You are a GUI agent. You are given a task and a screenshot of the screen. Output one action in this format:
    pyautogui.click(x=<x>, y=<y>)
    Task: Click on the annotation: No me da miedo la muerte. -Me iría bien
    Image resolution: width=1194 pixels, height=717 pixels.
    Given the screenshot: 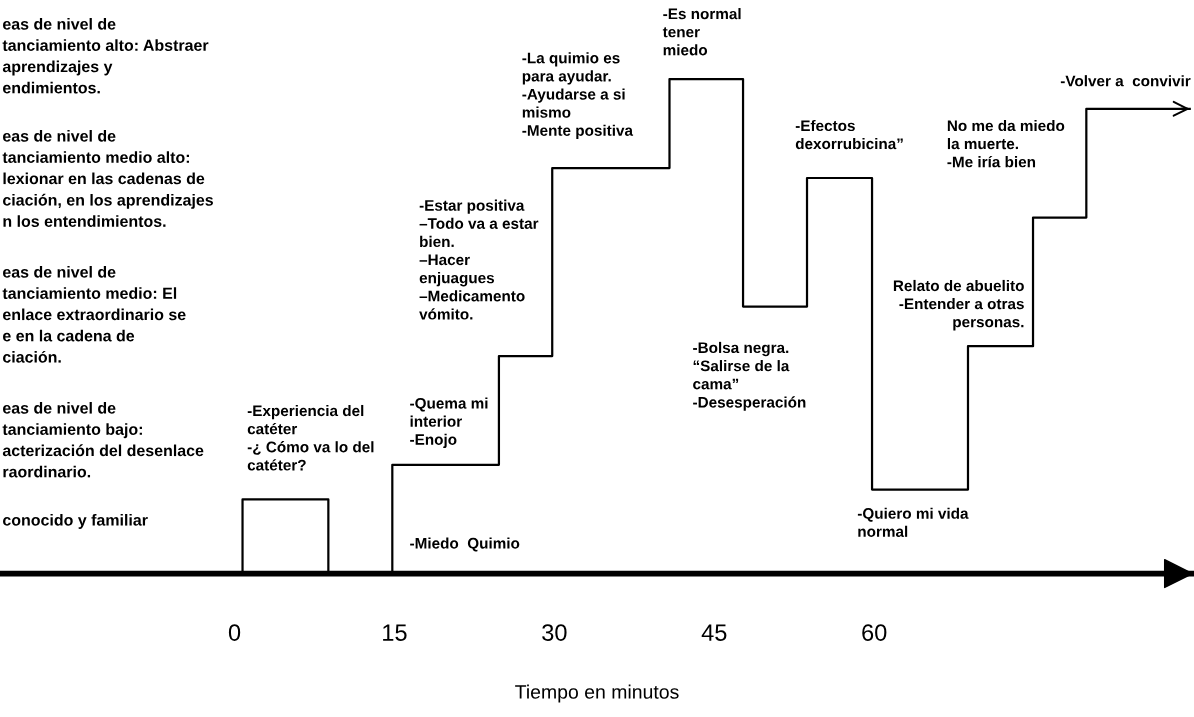 What is the action you would take?
    pyautogui.click(x=1006, y=143)
    